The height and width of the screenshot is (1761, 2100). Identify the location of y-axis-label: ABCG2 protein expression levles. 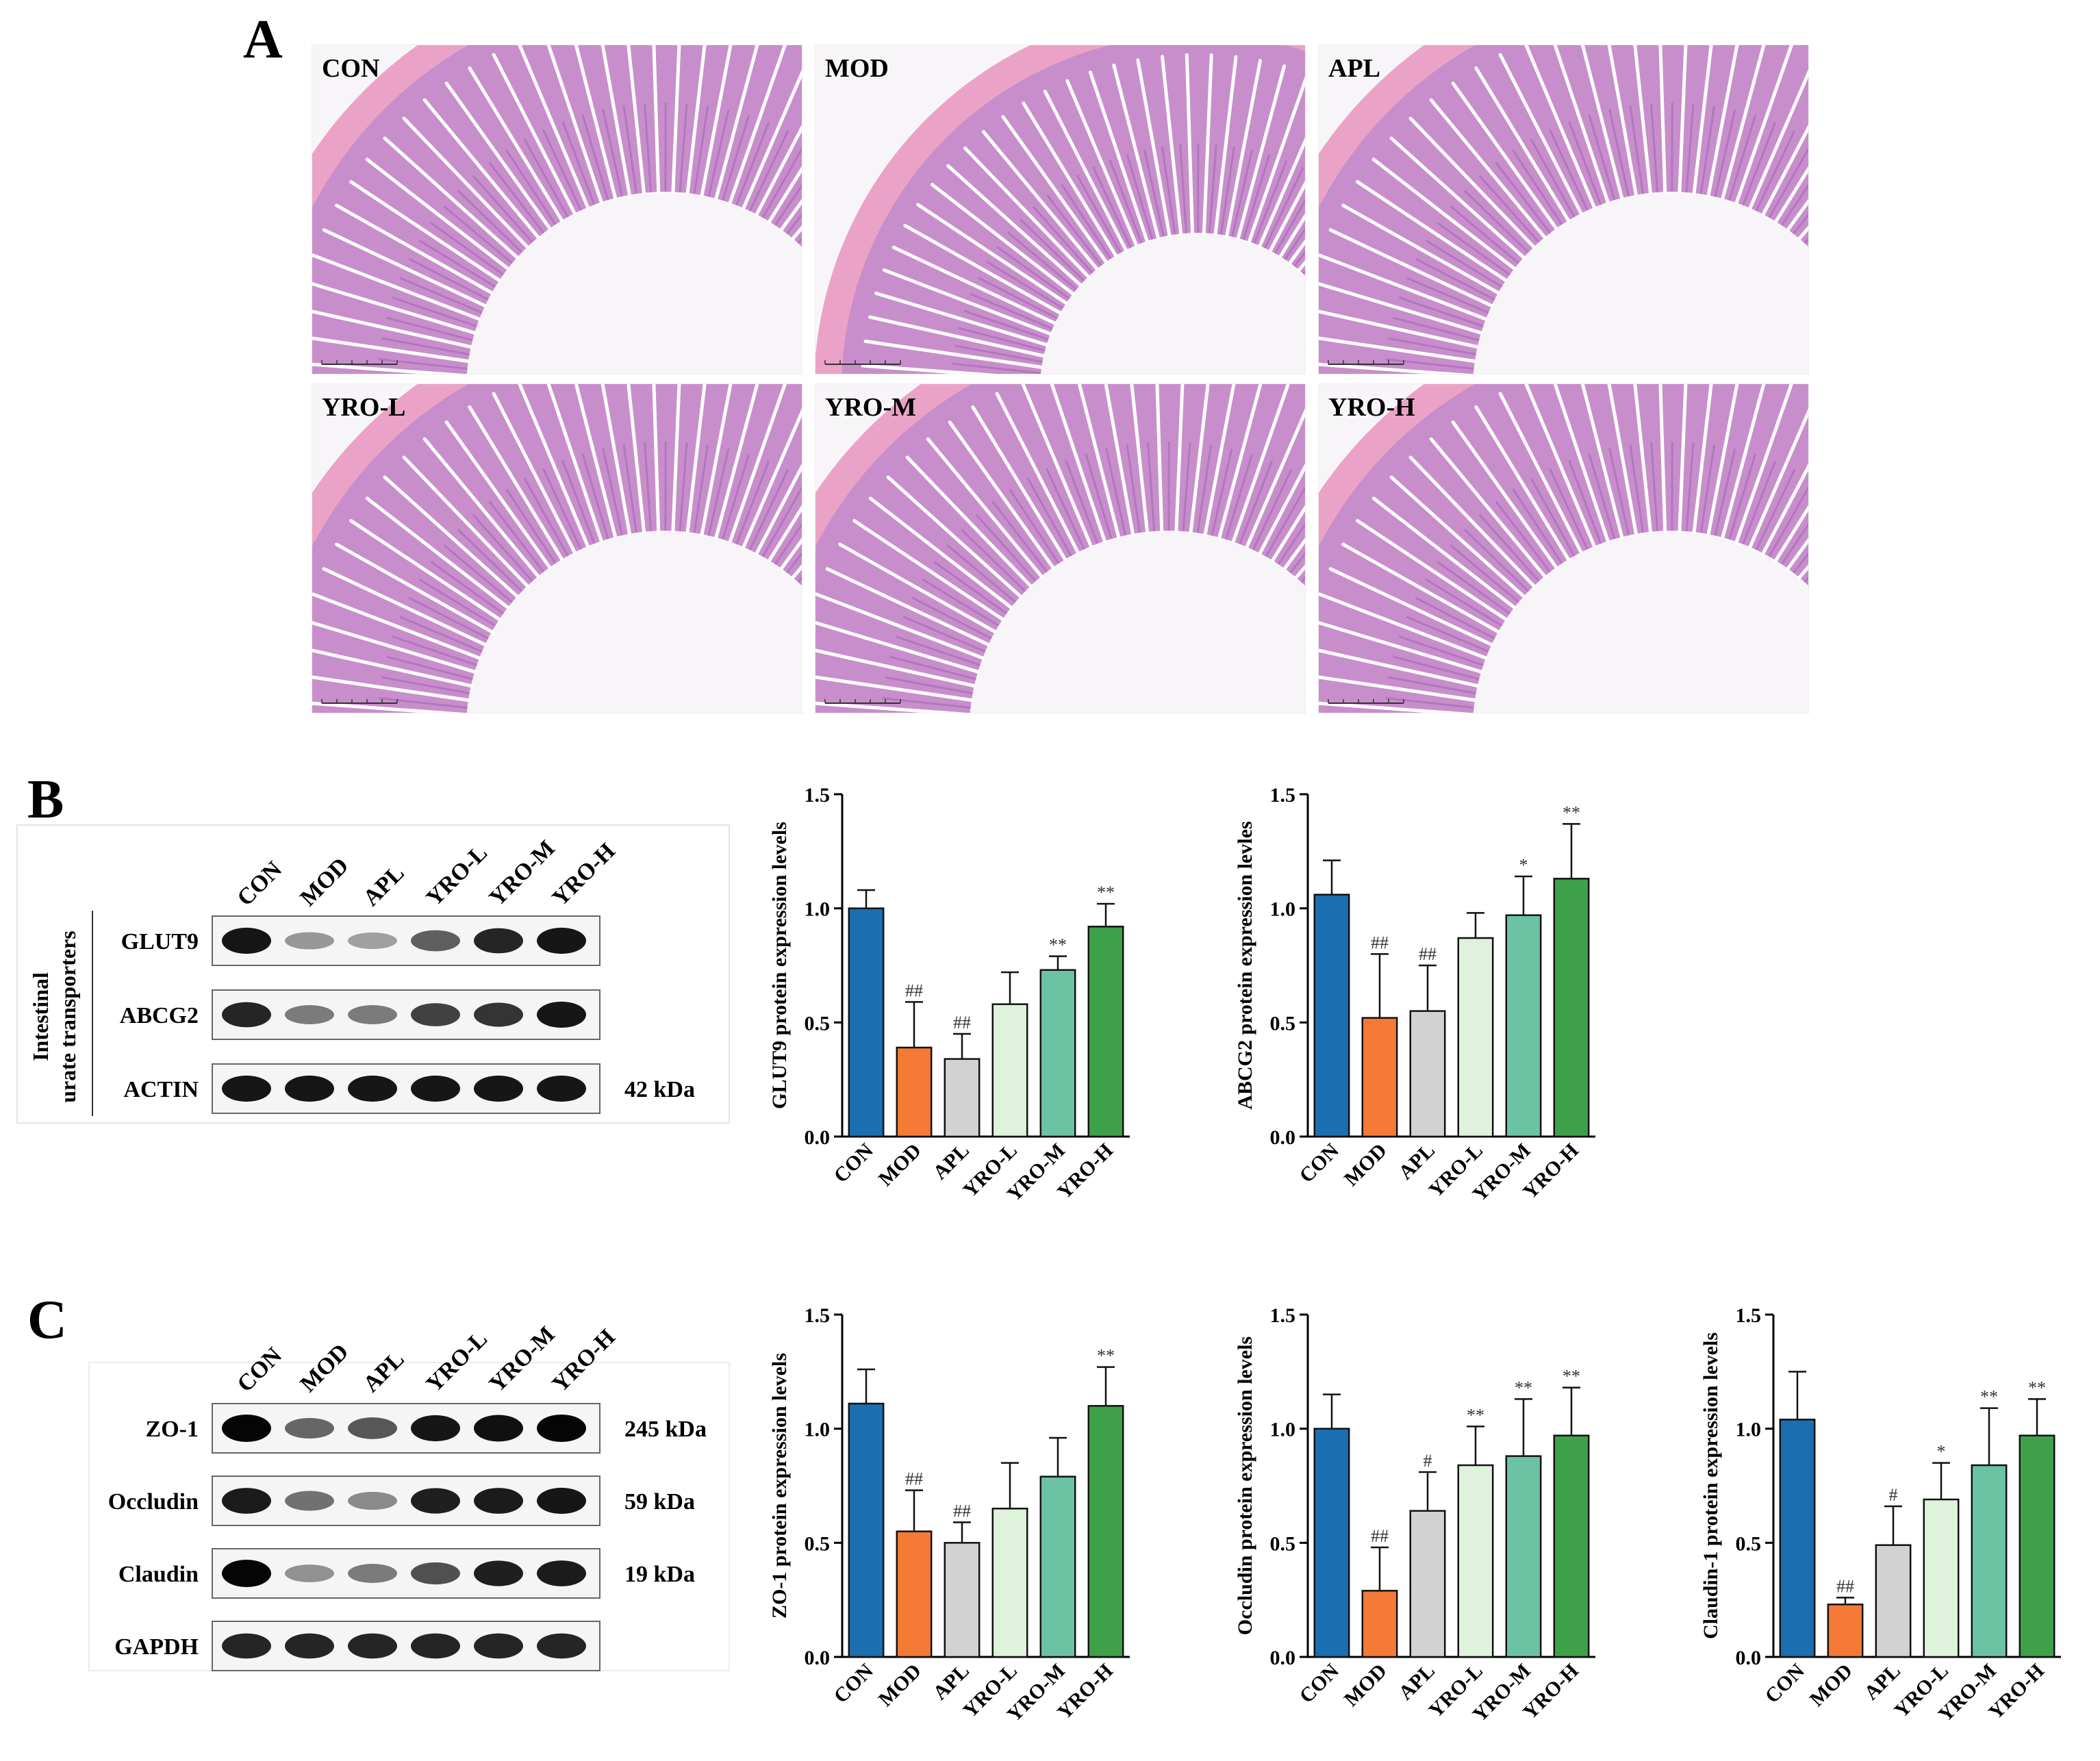
(1245, 965).